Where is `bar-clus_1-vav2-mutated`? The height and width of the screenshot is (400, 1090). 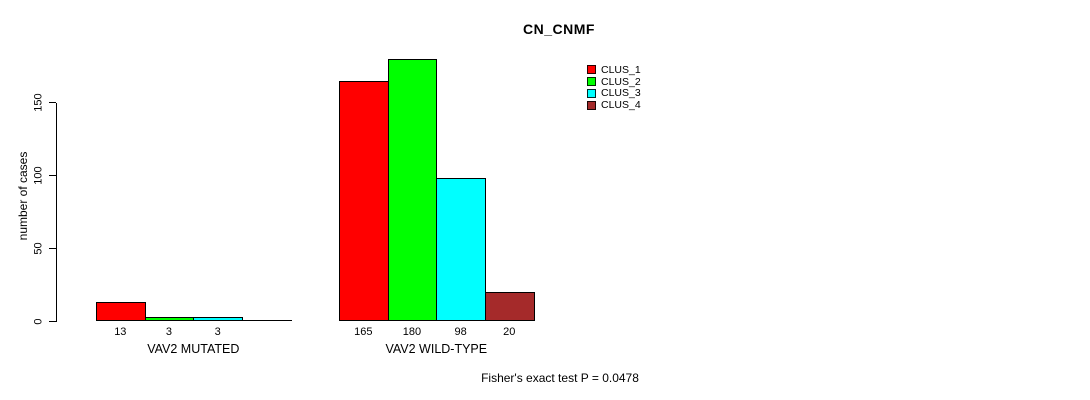
bar-clus_1-vav2-mutated is located at coordinates (121, 311).